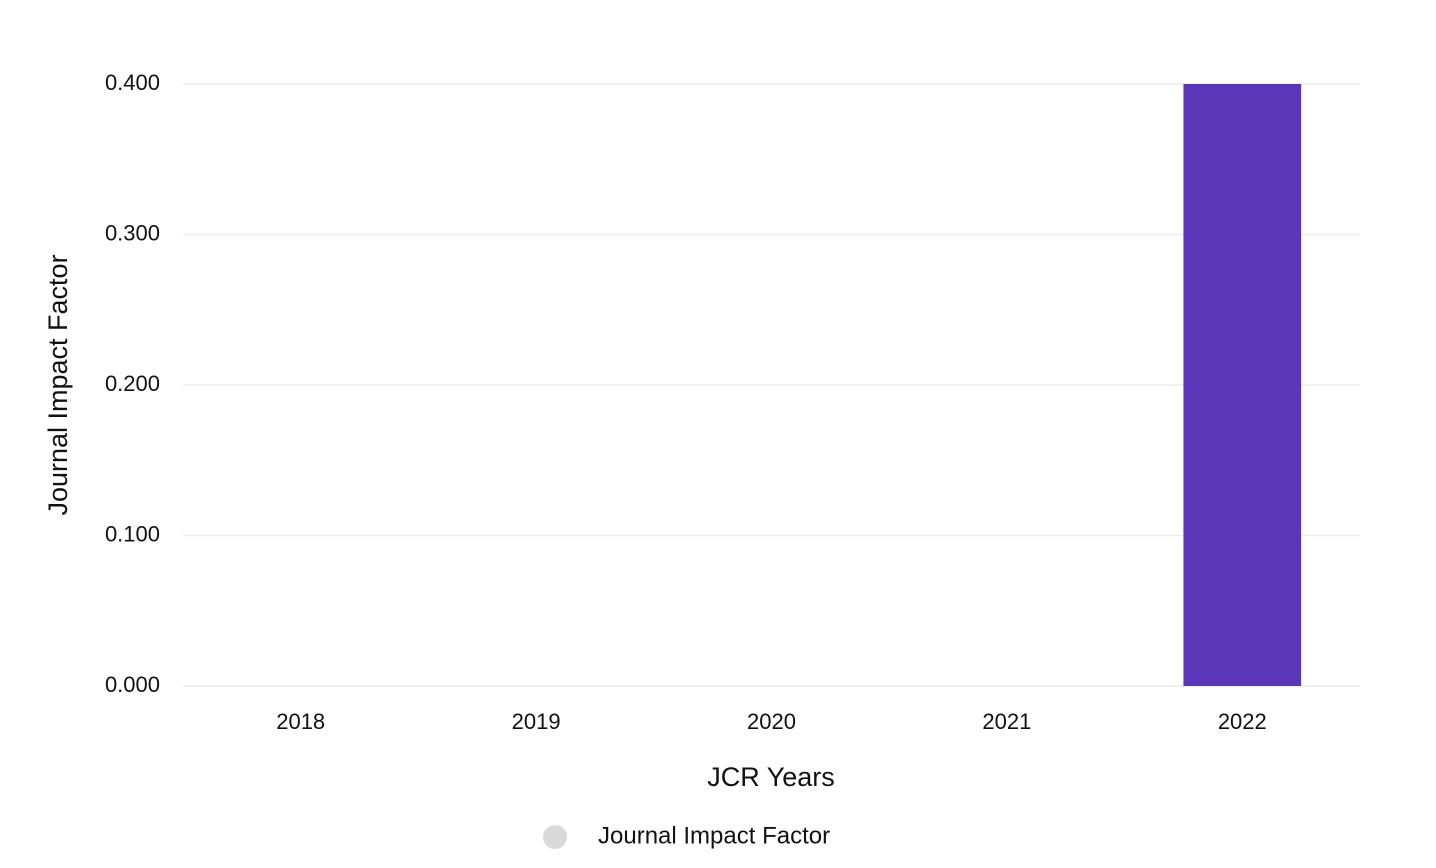 This screenshot has height=868, width=1436. I want to click on x-tick-label: 2020, so click(771, 721).